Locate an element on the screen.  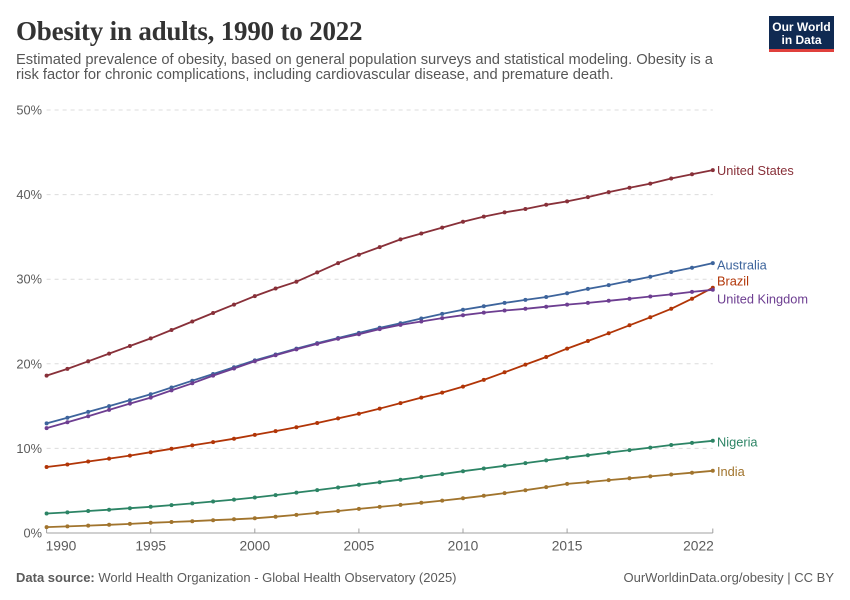
svg-text: 2005 is located at coordinates (359, 546).